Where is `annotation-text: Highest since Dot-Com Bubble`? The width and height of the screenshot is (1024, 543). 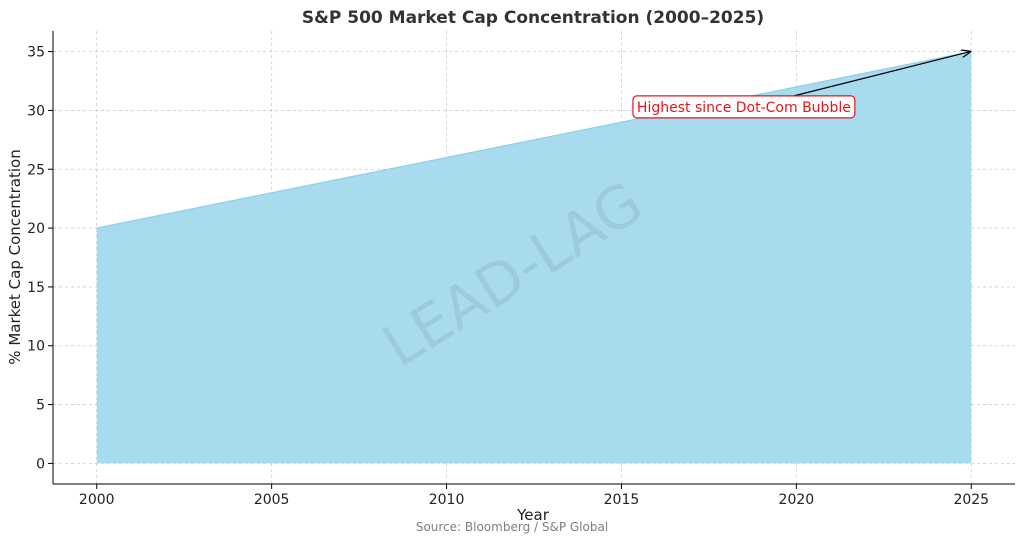 annotation-text: Highest since Dot-Com Bubble is located at coordinates (744, 108).